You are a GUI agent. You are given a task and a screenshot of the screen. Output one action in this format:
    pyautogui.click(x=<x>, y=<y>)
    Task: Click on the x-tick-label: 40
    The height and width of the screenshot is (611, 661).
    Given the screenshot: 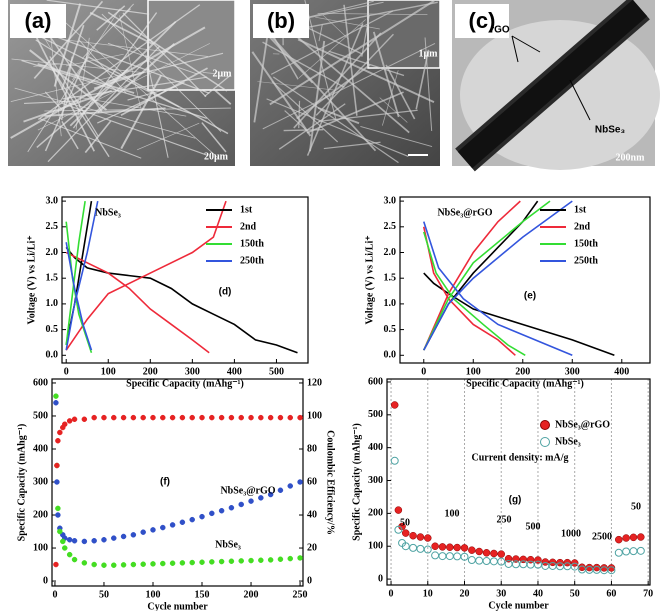 What is the action you would take?
    pyautogui.click(x=538, y=593)
    